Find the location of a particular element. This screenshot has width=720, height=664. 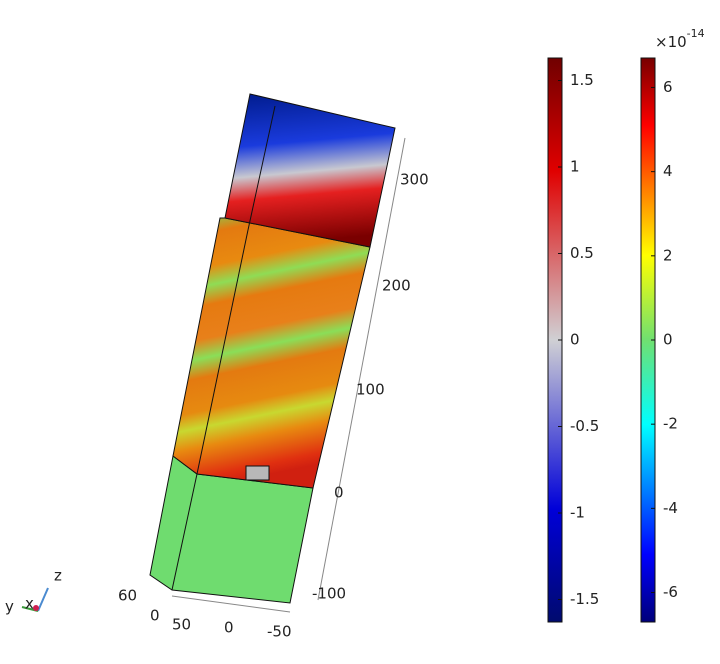

z-tick-label: -100 is located at coordinates (329, 594).